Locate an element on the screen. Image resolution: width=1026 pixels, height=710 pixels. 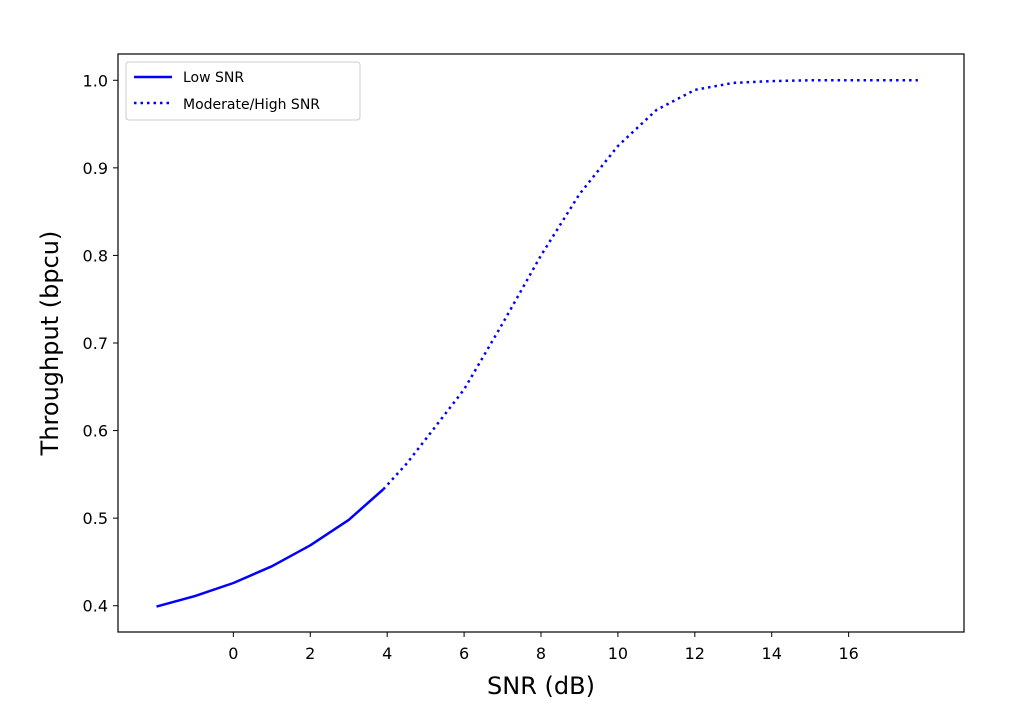
legend-label-moderate-high-snr: Moderate/High SNR is located at coordinates (251, 105).